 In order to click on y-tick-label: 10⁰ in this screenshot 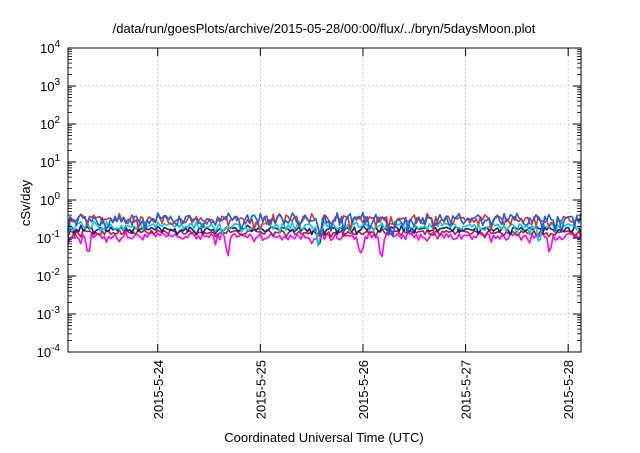, I will do `click(50, 199)`.